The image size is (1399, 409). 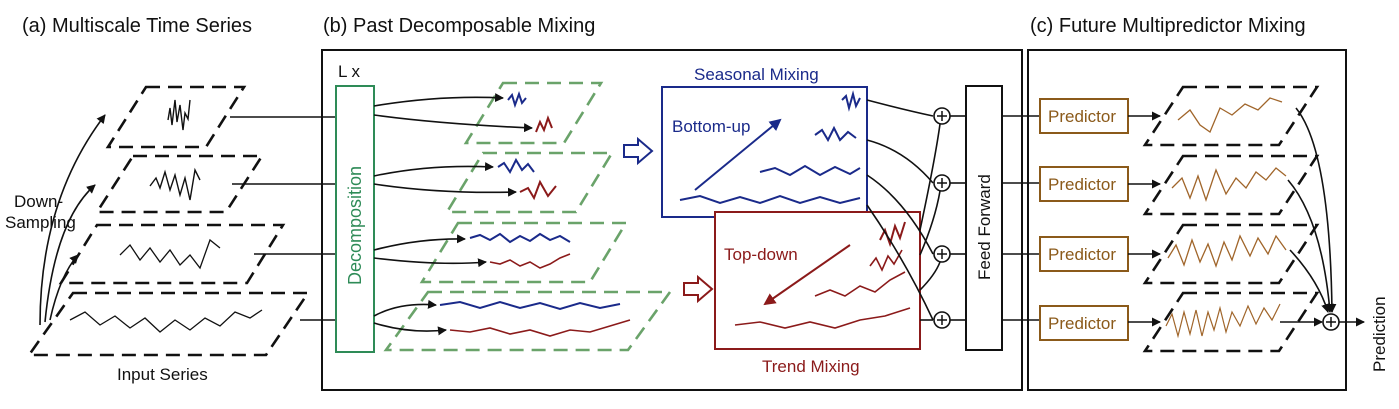 What do you see at coordinates (1231, 219) in the screenshot?
I see `forecast-planes` at bounding box center [1231, 219].